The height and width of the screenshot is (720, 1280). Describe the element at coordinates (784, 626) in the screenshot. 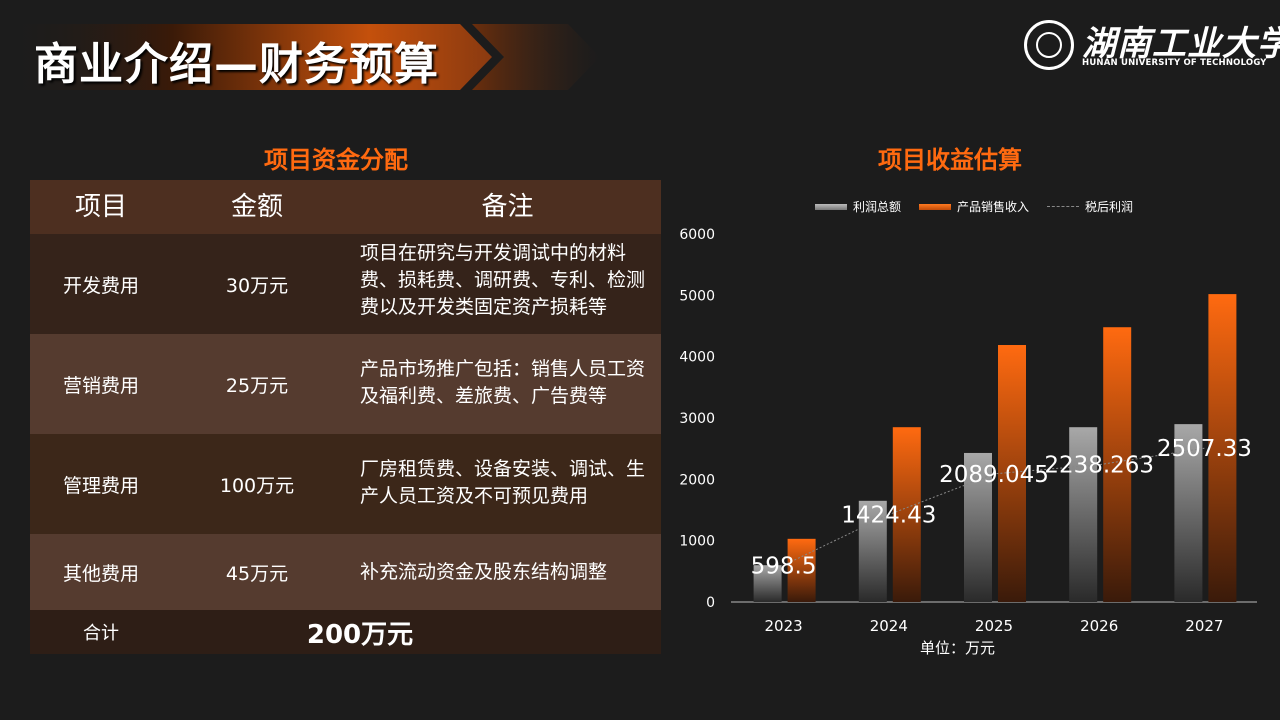

I see `x-tick-label: 2023` at that location.